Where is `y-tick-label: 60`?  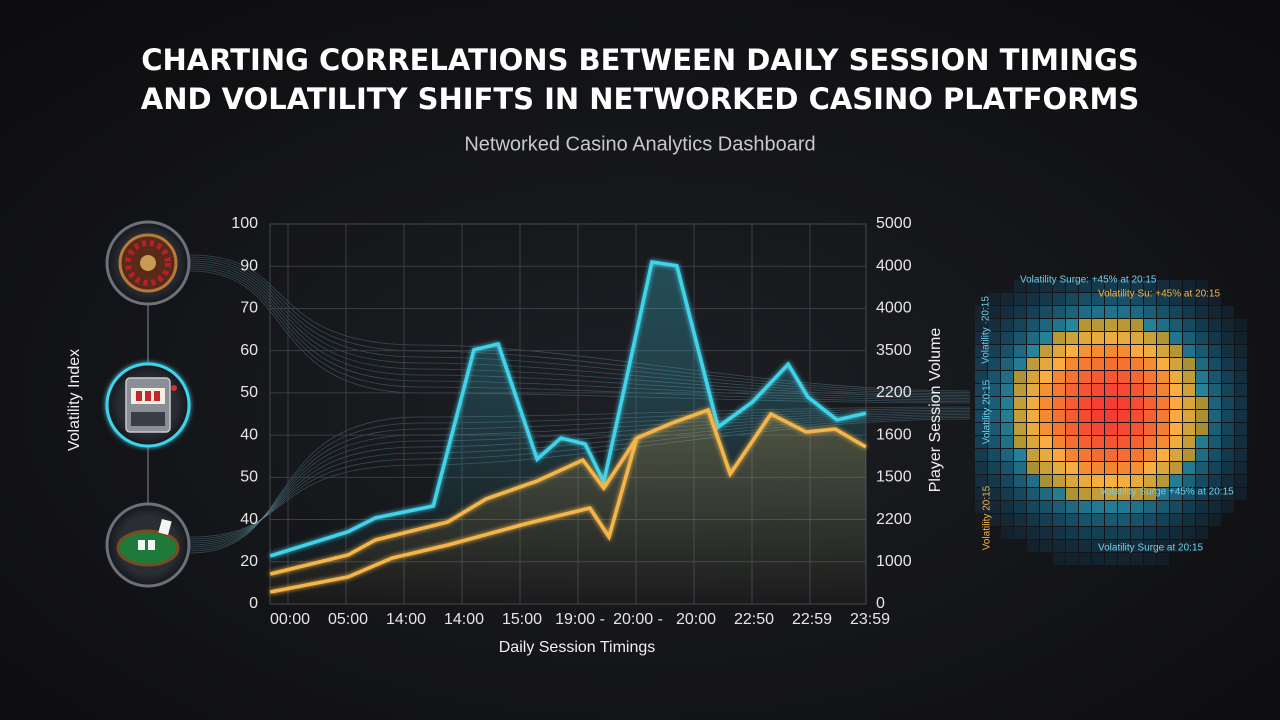 y-tick-label: 60 is located at coordinates (249, 350).